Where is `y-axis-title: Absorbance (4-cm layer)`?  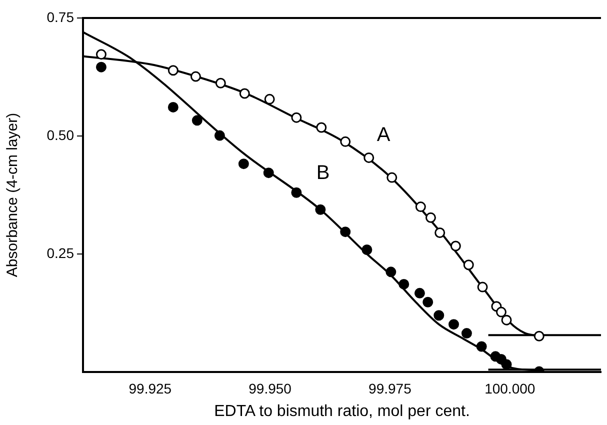 y-axis-title: Absorbance (4-cm layer) is located at coordinates (13, 195).